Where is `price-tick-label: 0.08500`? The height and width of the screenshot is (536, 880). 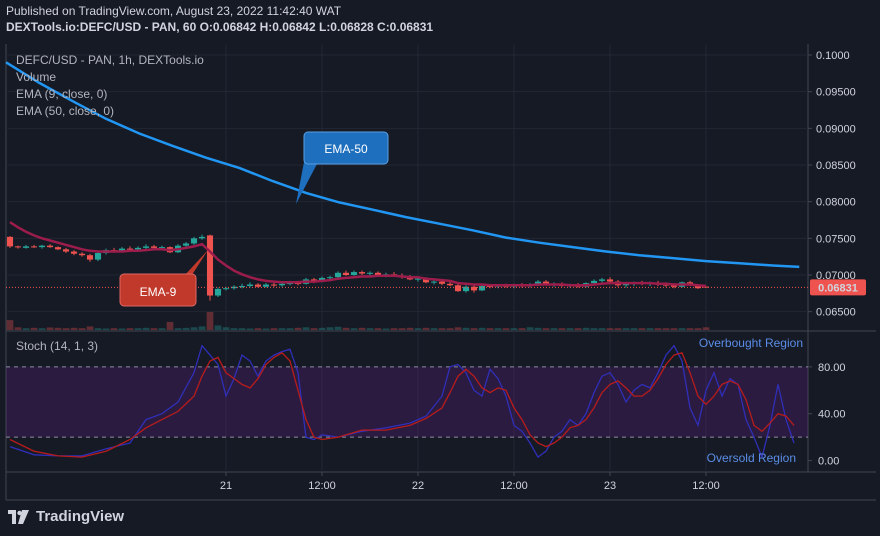 price-tick-label: 0.08500 is located at coordinates (836, 166).